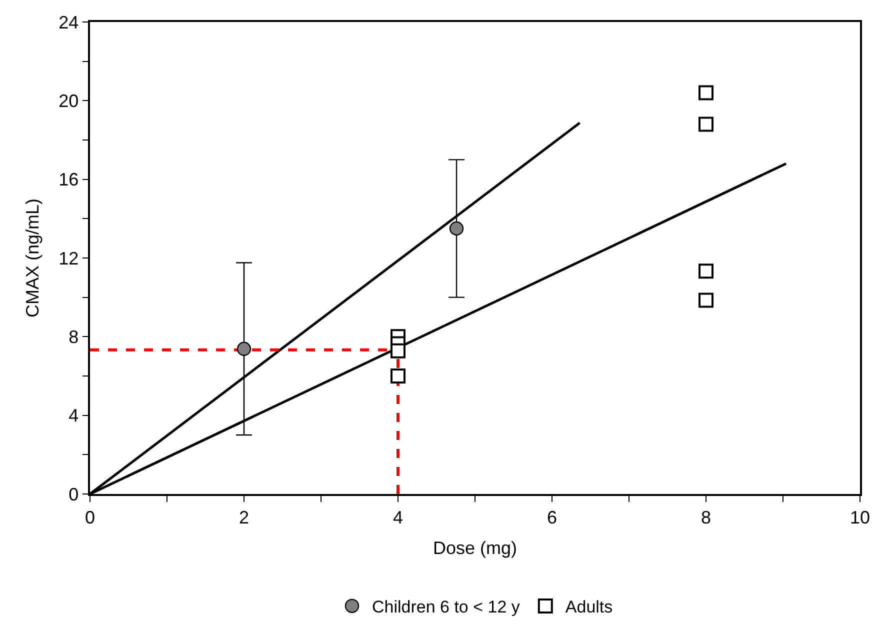 Image resolution: width=882 pixels, height=637 pixels. What do you see at coordinates (860, 517) in the screenshot?
I see `x-tick-label: 10` at bounding box center [860, 517].